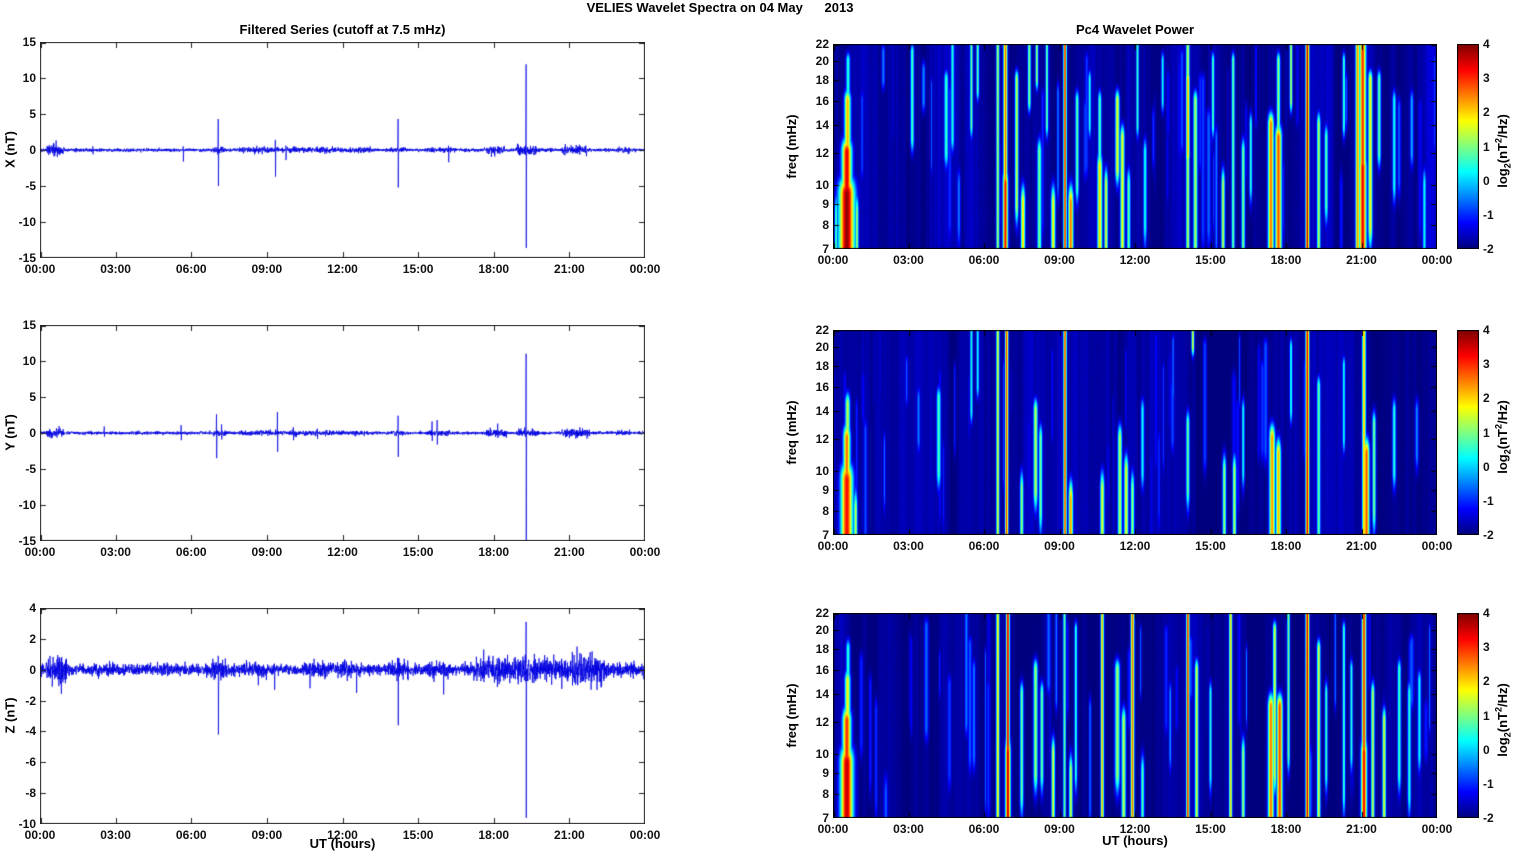 The image size is (1522, 851). Describe the element at coordinates (1135, 840) in the screenshot. I see `x-axis-label-right: UT (hours)` at that location.